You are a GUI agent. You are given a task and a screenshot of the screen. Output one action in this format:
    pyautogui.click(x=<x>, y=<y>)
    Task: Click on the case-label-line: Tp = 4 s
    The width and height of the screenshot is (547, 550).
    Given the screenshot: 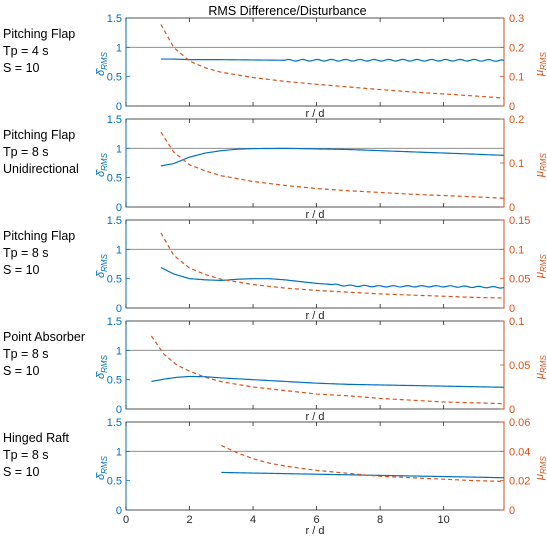 What is the action you would take?
    pyautogui.click(x=26, y=51)
    